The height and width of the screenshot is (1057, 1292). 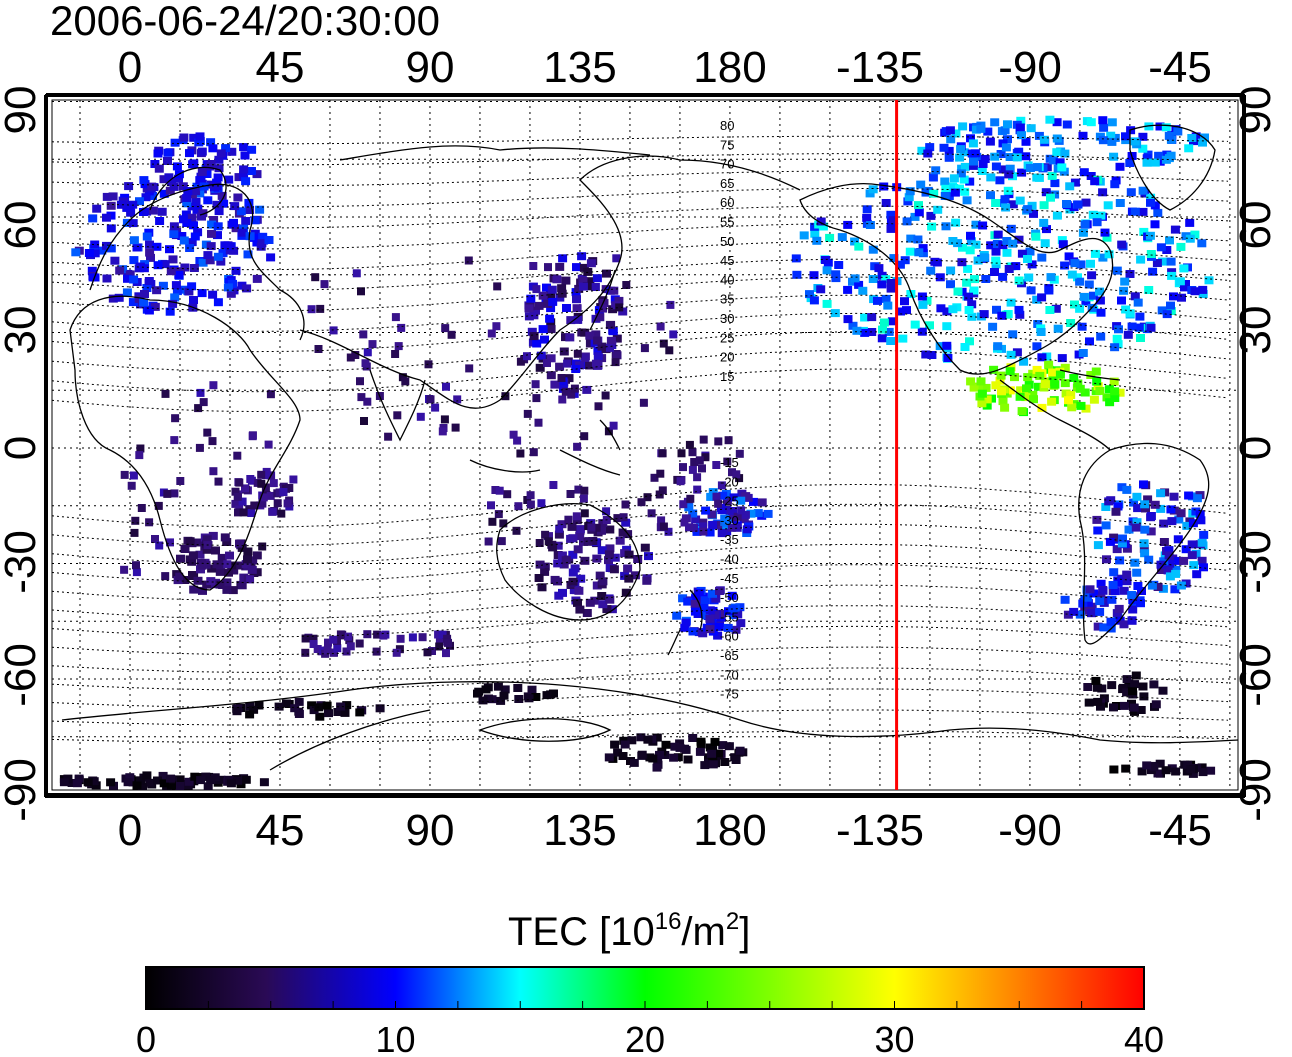 What do you see at coordinates (1255, 110) in the screenshot?
I see `lat-tick-label: 90` at bounding box center [1255, 110].